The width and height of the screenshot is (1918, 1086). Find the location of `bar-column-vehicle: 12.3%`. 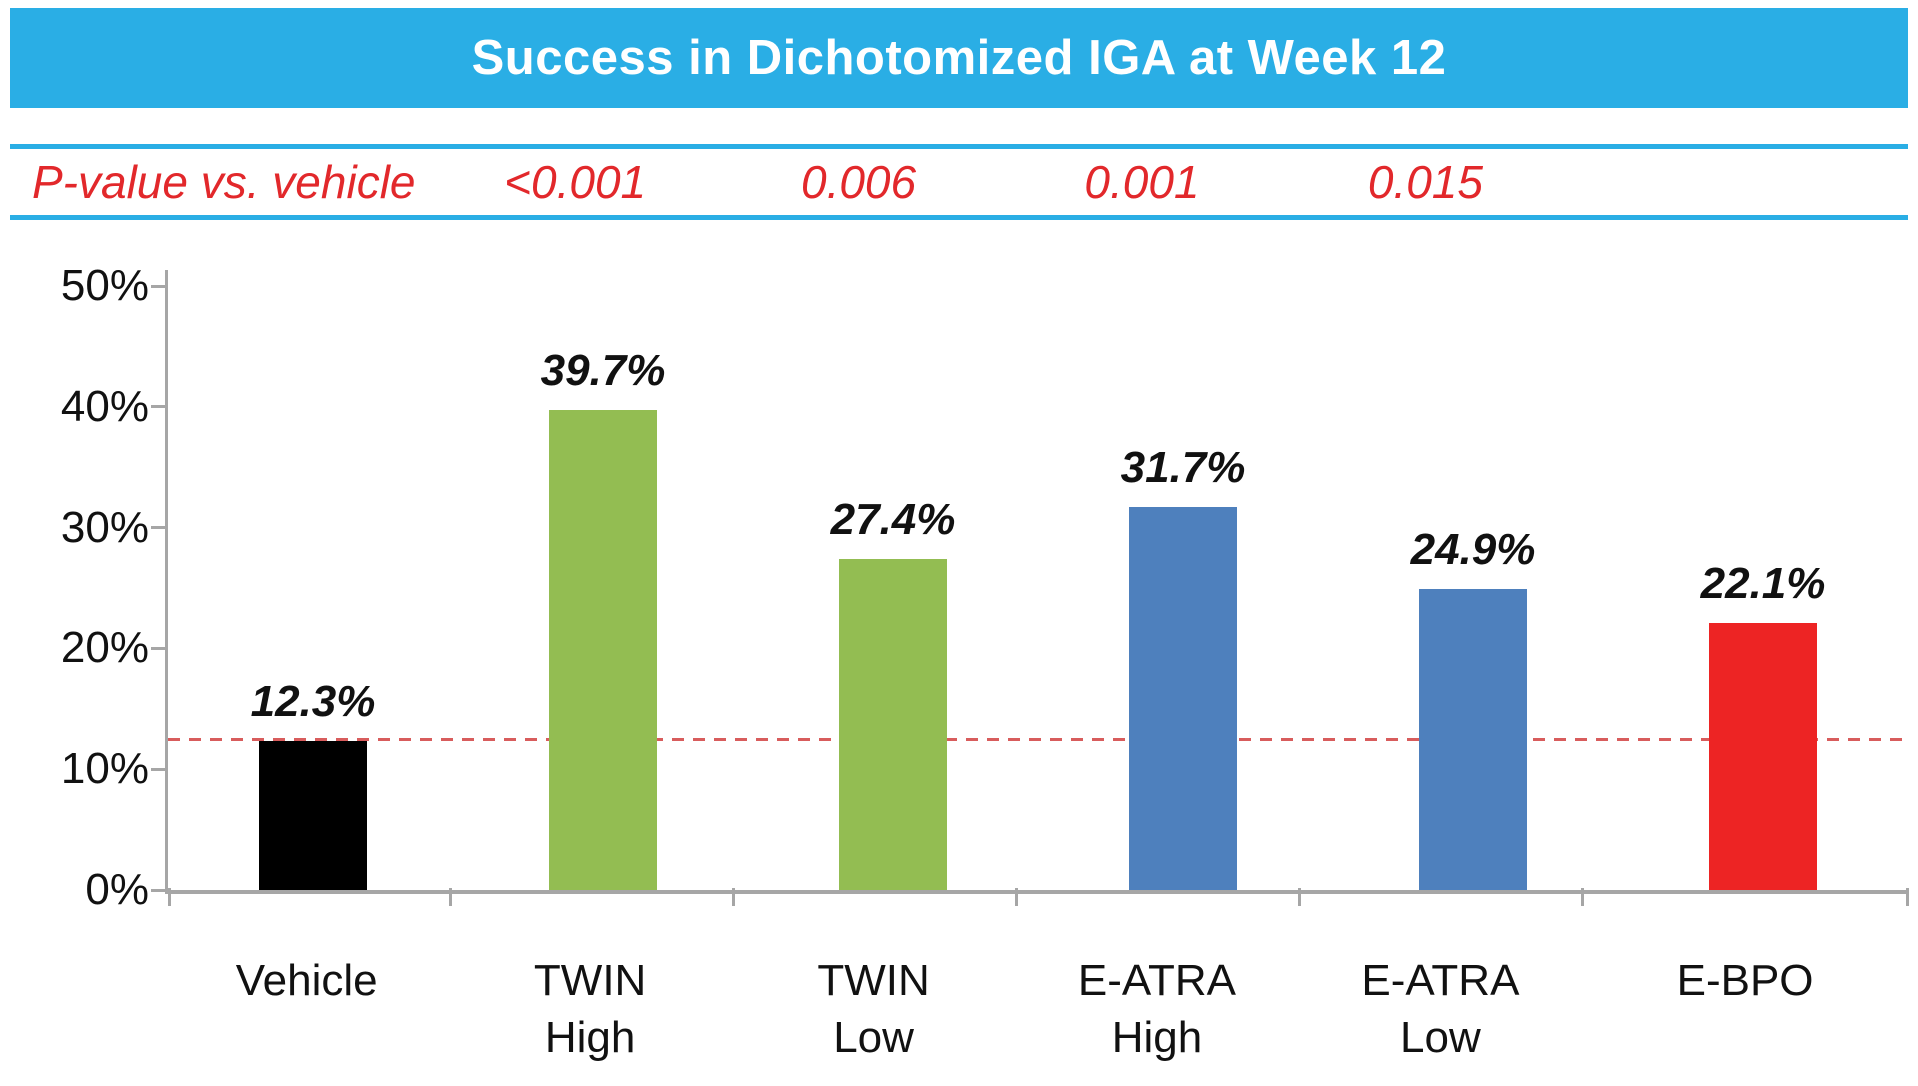

bar-column-vehicle: 12.3% is located at coordinates (313, 580).